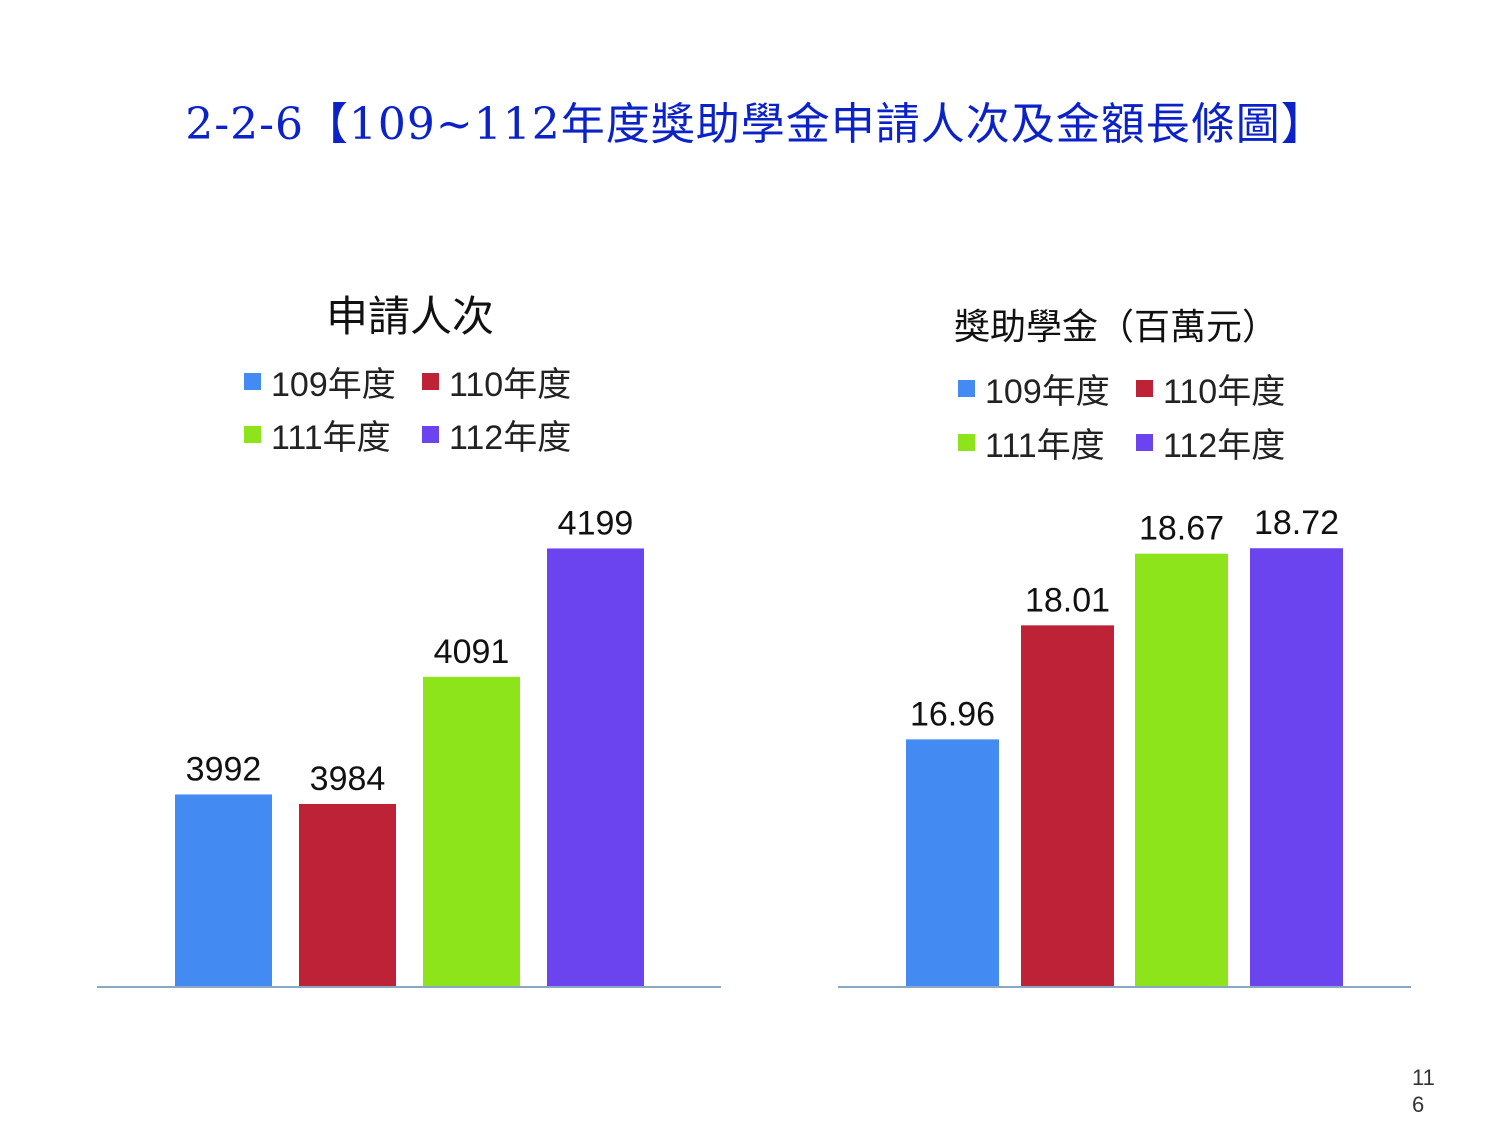 This screenshot has width=1511, height=1125. Describe the element at coordinates (409, 316) in the screenshot. I see `chart-title-applications: 申請人次` at that location.